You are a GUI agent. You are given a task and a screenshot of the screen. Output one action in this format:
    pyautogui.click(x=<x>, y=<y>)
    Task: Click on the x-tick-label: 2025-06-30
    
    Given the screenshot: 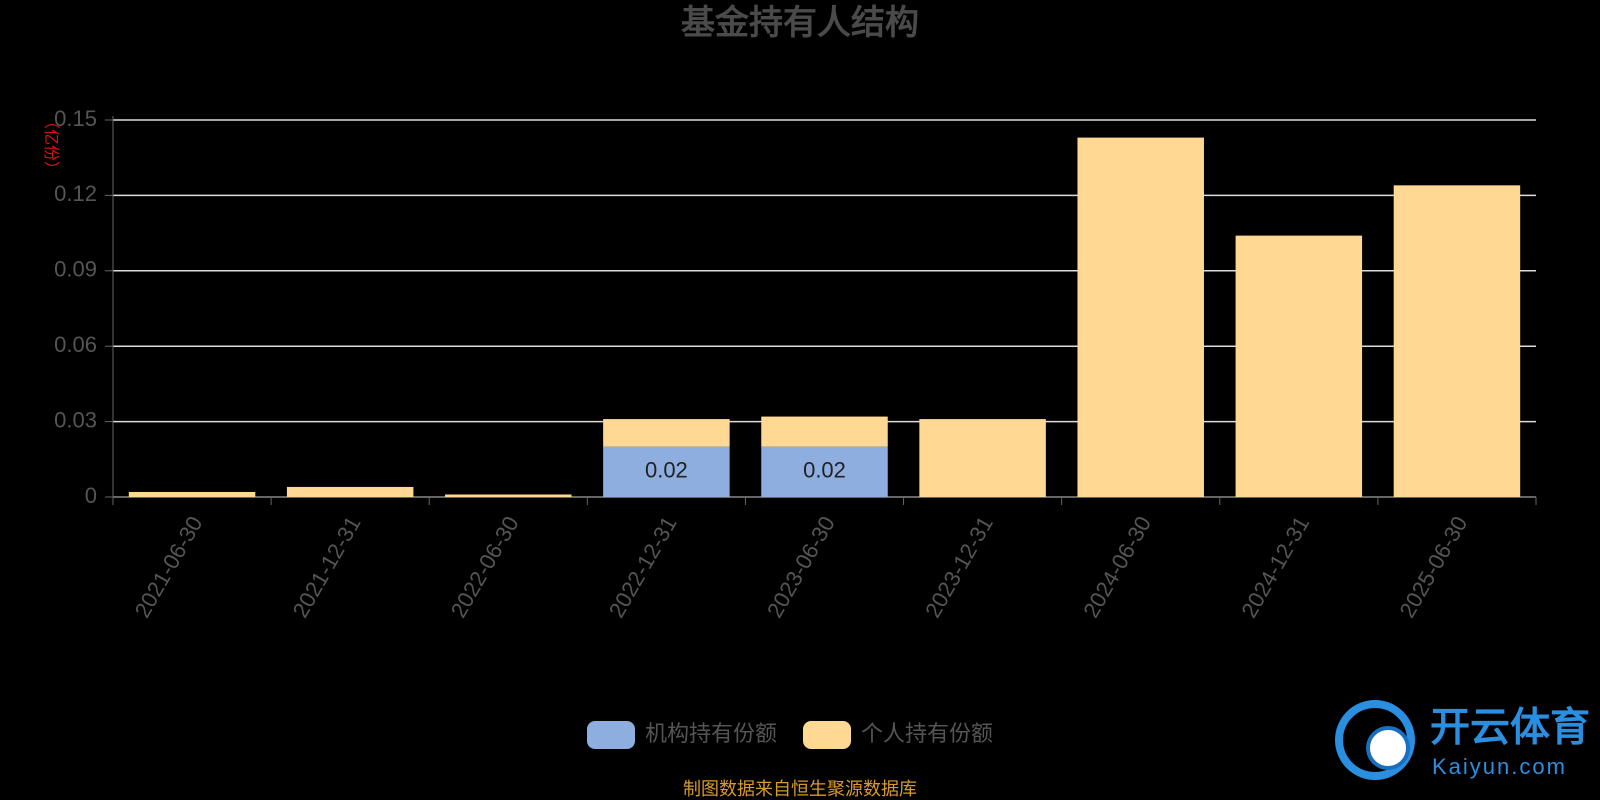 What is the action you would take?
    pyautogui.click(x=1433, y=567)
    